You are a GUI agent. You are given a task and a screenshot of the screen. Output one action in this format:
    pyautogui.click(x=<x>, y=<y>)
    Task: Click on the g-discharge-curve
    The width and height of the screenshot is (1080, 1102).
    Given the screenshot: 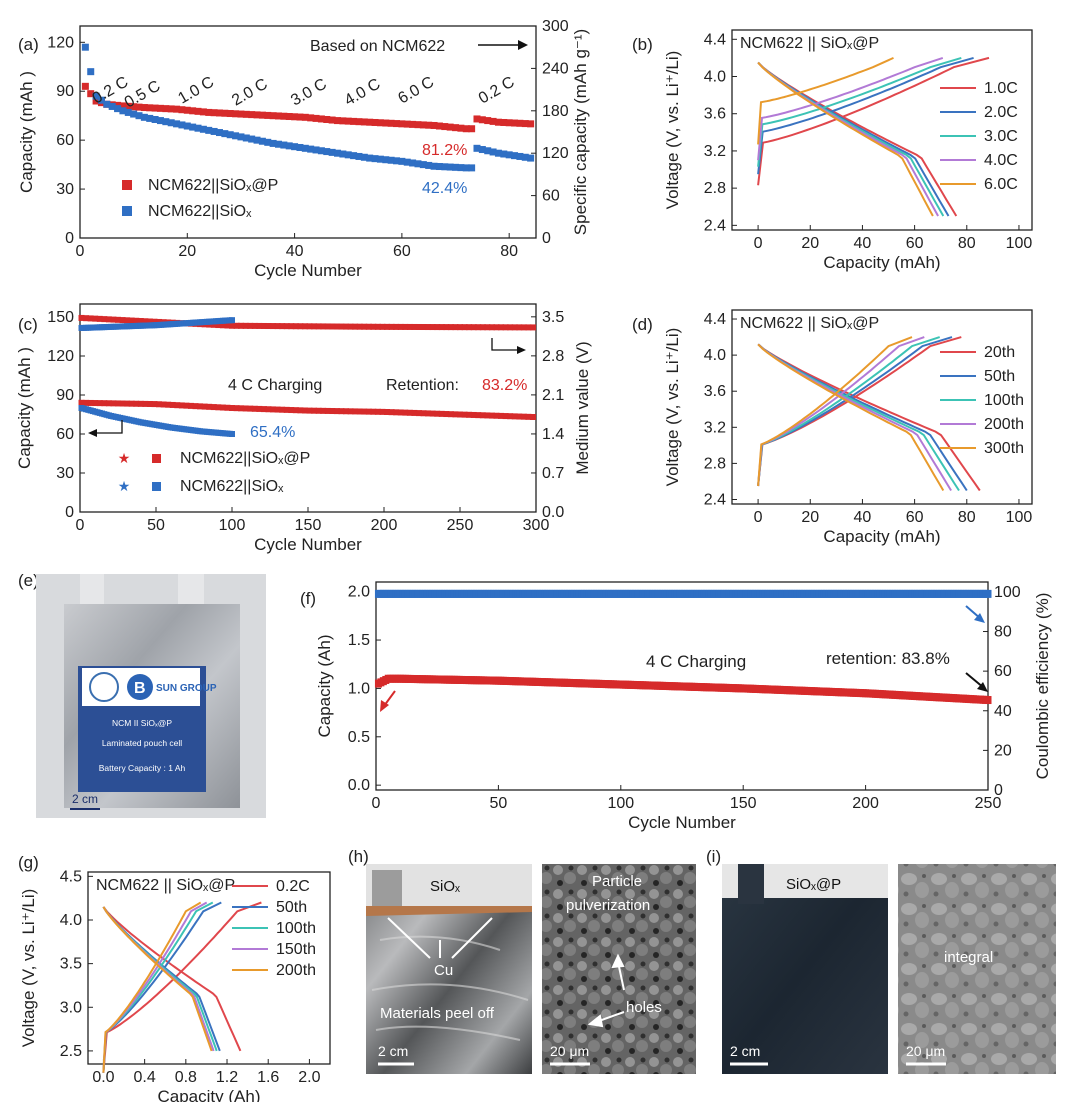 What is the action you would take?
    pyautogui.click(x=172, y=979)
    